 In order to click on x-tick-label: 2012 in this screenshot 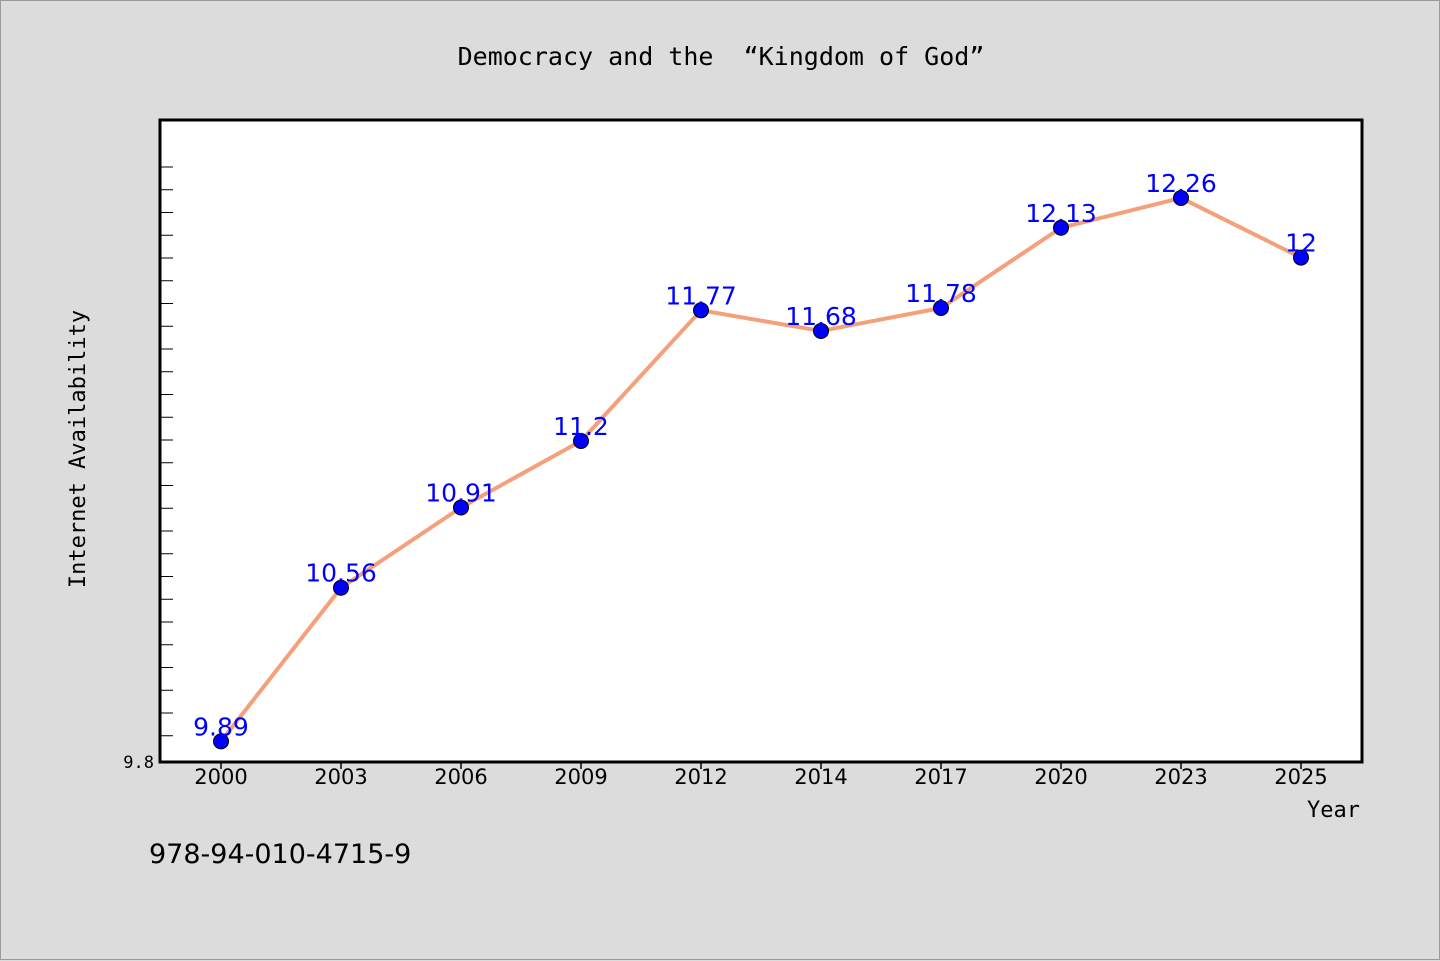, I will do `click(700, 777)`.